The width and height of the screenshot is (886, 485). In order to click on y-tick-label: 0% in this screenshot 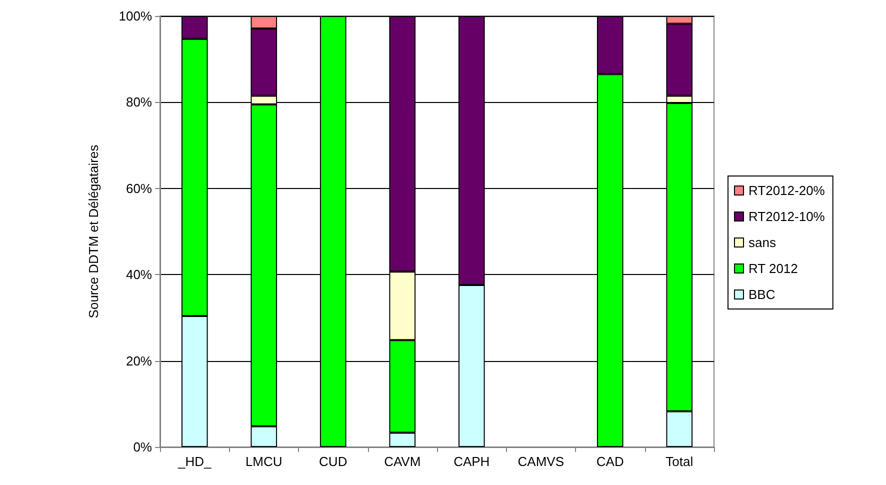, I will do `click(142, 447)`.